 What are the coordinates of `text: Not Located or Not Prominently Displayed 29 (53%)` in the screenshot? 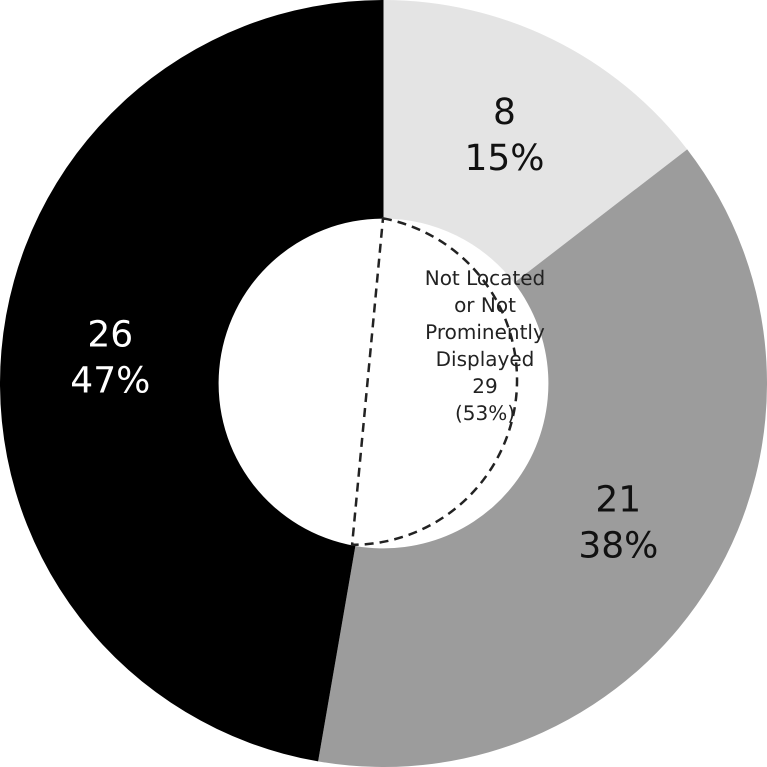 It's located at (485, 346).